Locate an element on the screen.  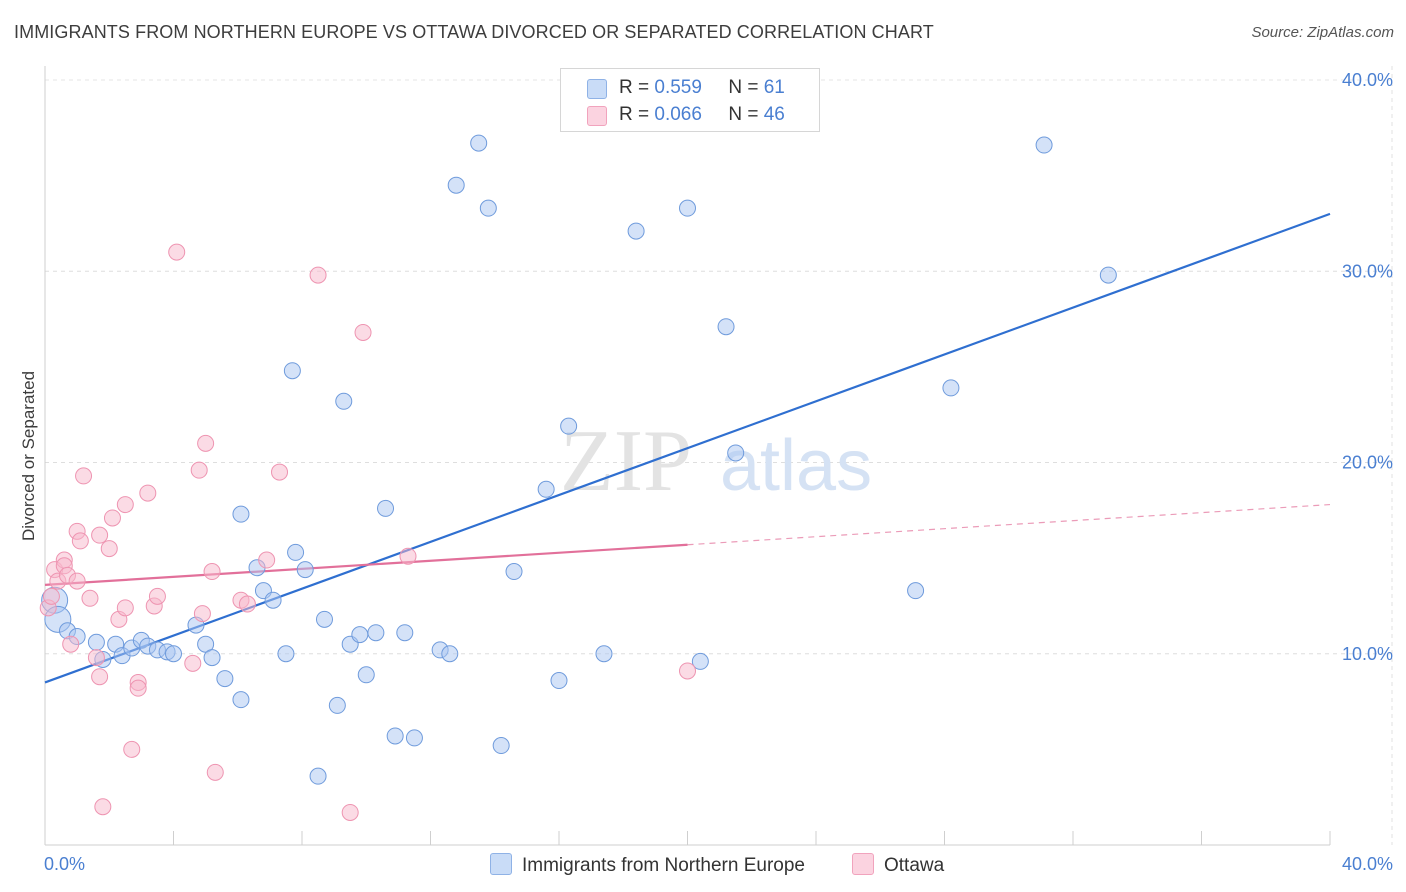
trend-line-ottawa-extension is located at coordinates (1009, 524).